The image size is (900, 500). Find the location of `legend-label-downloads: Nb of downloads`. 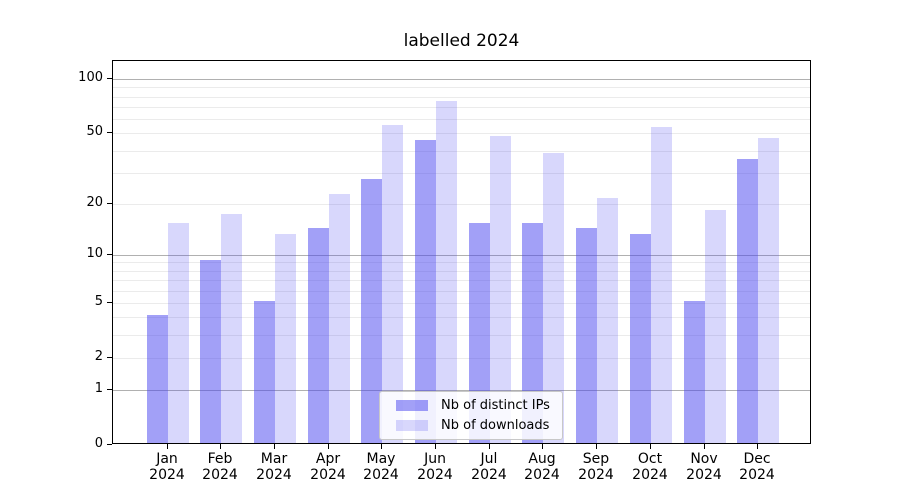

legend-label-downloads: Nb of downloads is located at coordinates (495, 425).